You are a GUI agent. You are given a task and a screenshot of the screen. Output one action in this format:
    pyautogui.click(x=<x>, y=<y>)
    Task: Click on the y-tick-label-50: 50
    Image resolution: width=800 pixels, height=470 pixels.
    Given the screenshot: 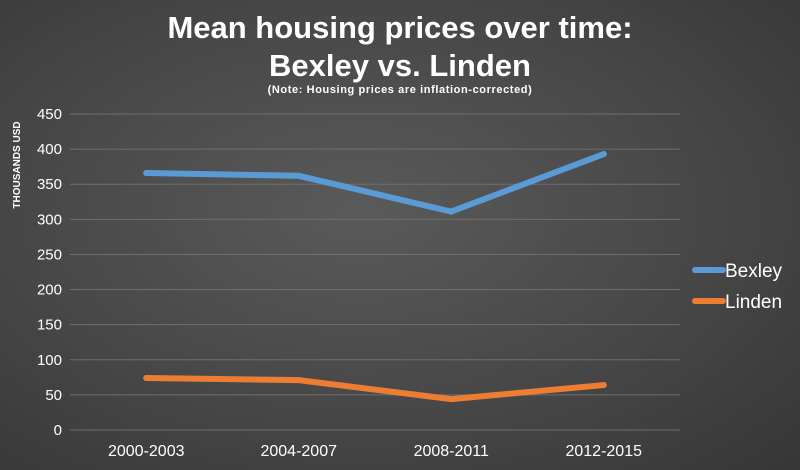 What is the action you would take?
    pyautogui.click(x=53, y=395)
    